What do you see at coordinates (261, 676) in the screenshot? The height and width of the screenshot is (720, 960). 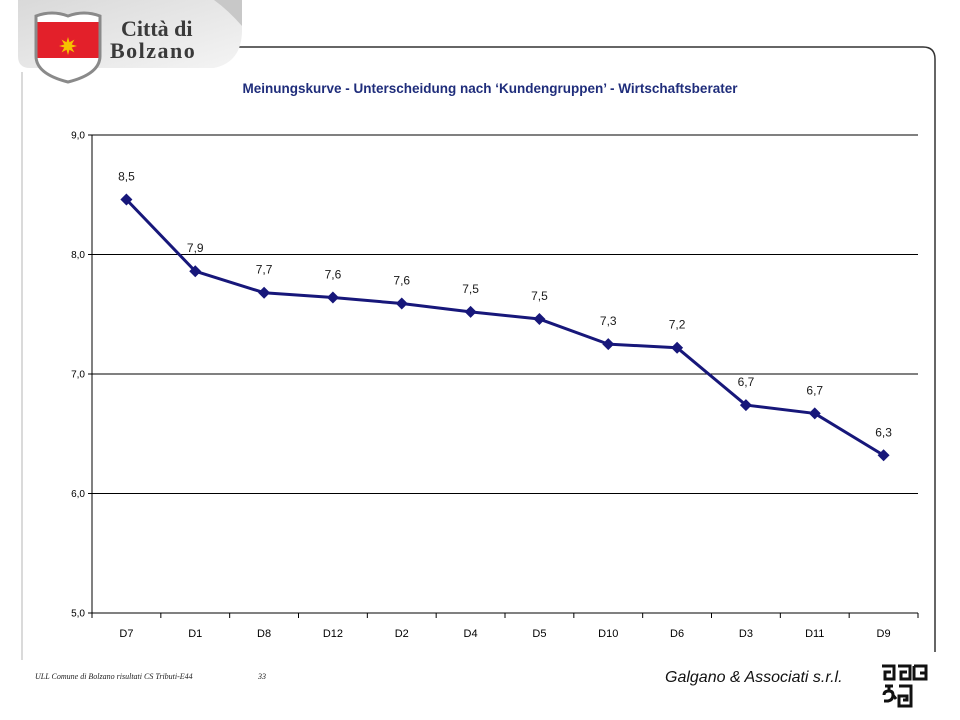 I see `footer-page-number: 33` at bounding box center [261, 676].